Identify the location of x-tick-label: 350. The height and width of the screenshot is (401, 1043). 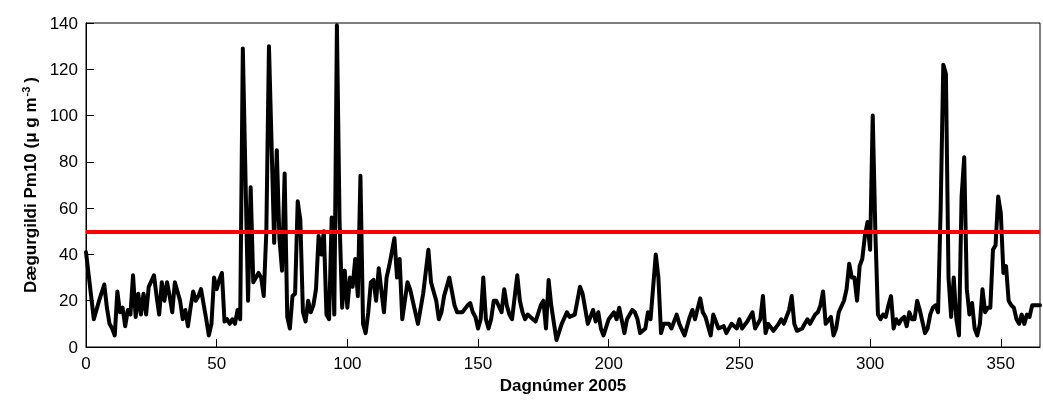
(1000, 363).